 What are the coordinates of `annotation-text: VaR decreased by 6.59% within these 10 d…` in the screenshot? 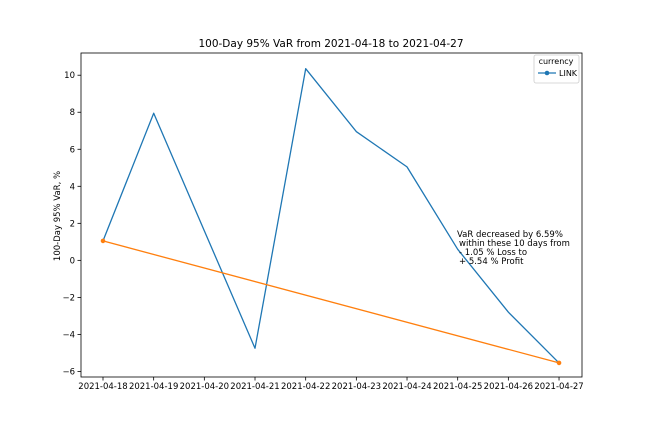 It's located at (513, 248).